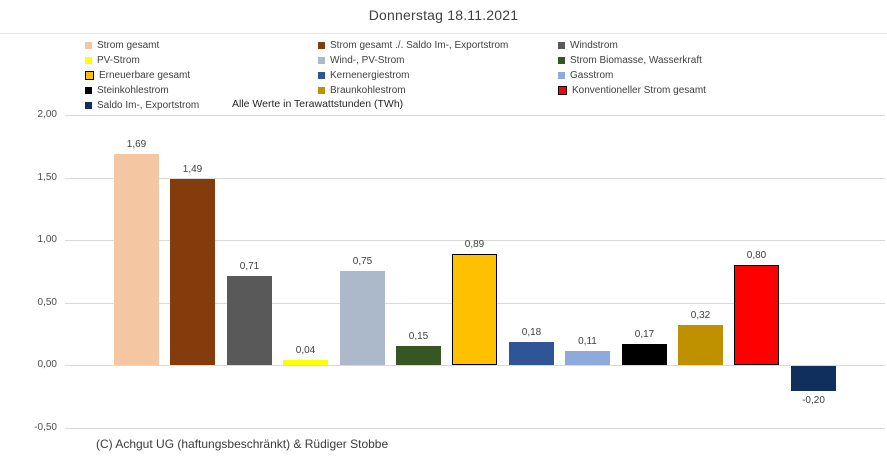 Image resolution: width=887 pixels, height=463 pixels. What do you see at coordinates (133, 90) in the screenshot?
I see `legend-label: Steinkohlestrom` at bounding box center [133, 90].